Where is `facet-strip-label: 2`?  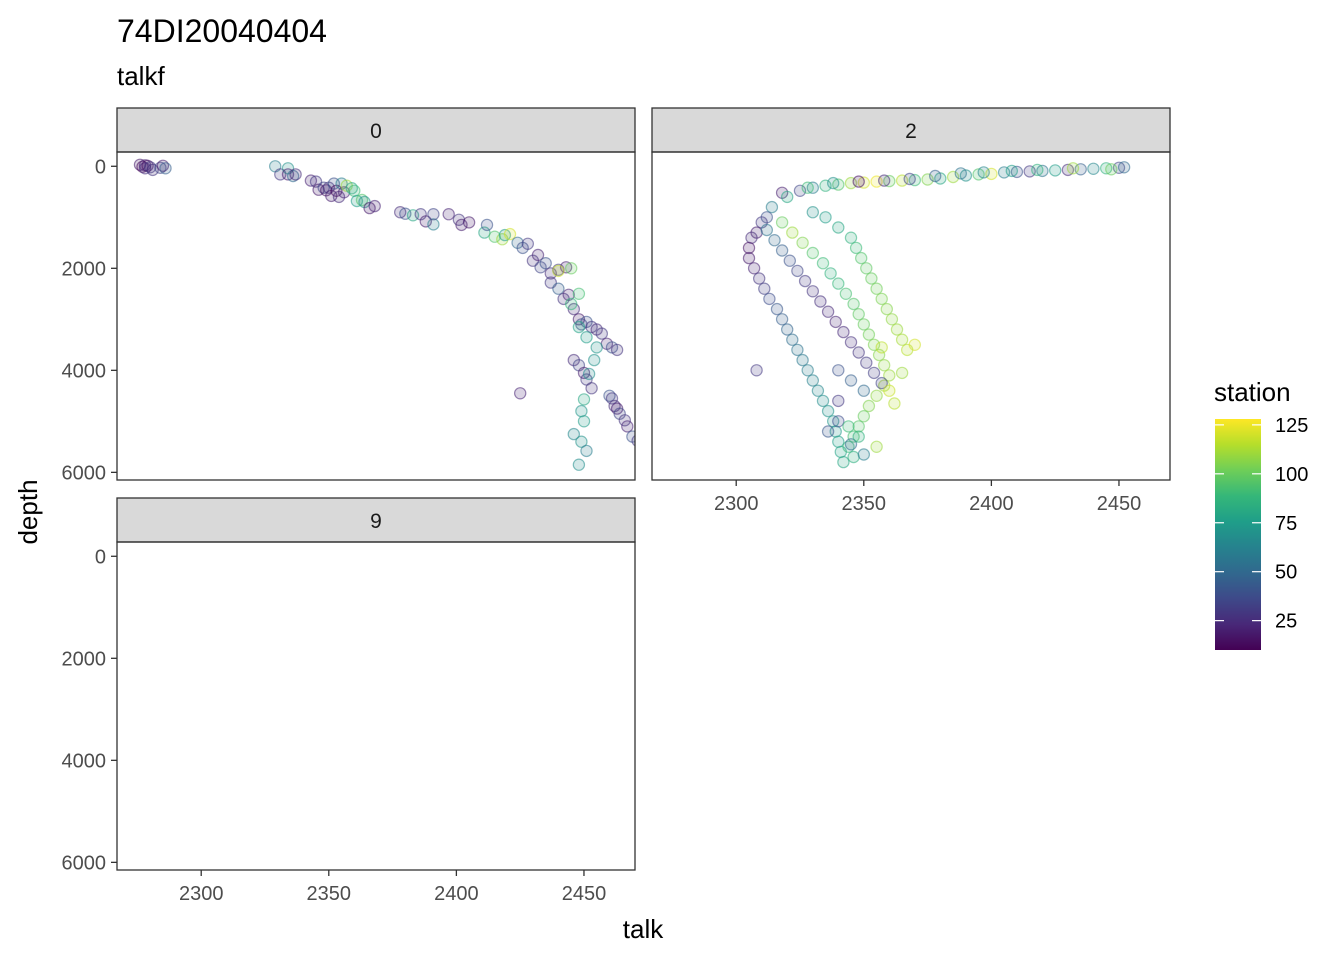 facet-strip-label: 2 is located at coordinates (911, 131).